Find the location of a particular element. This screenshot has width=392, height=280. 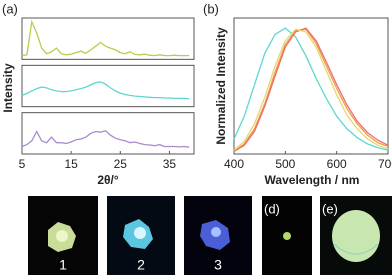

panel-label: (b) is located at coordinates (211, 8).